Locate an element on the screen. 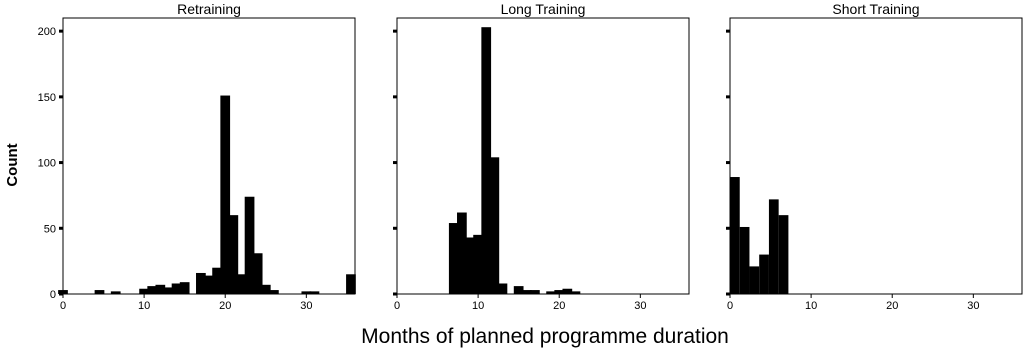 This screenshot has width=1026, height=358. y-tick-label: 0 is located at coordinates (53, 295).